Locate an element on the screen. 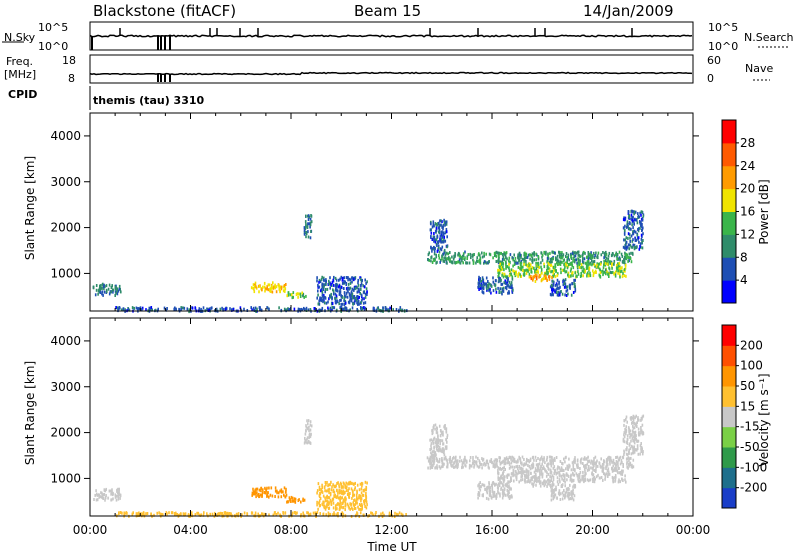  colorbar-tick-label: 28 is located at coordinates (747, 143).